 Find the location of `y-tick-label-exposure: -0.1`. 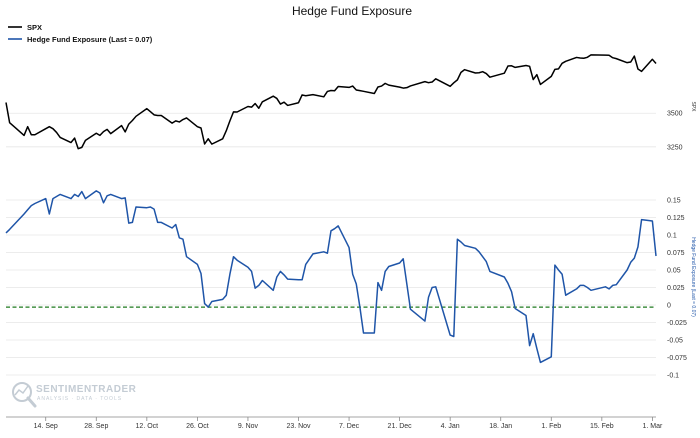

y-tick-label-exposure: -0.1 is located at coordinates (673, 376).